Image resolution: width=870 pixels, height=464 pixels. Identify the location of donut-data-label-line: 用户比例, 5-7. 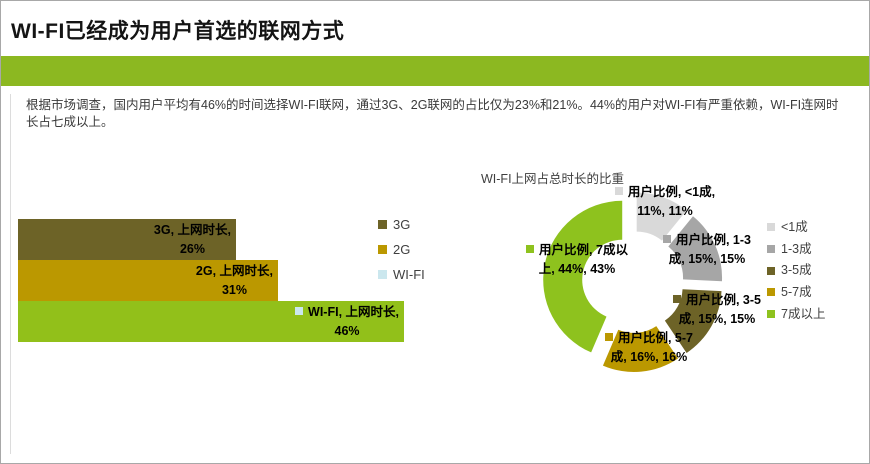
(649, 338).